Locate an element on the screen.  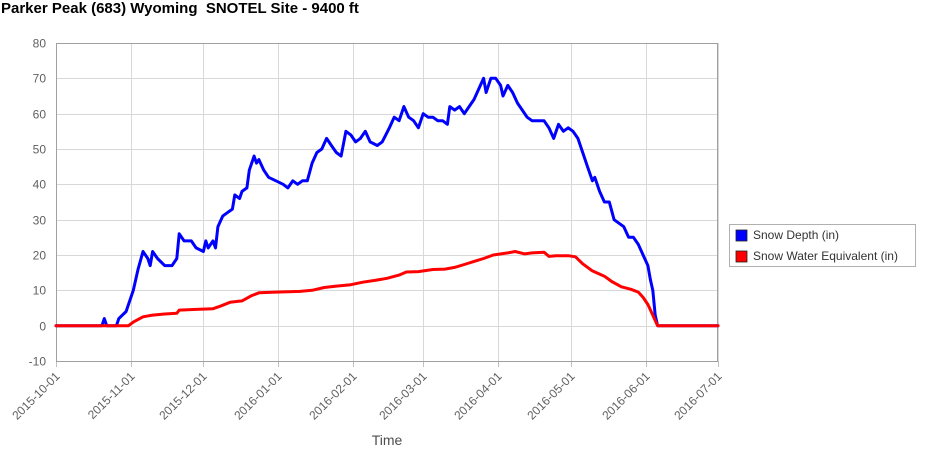
y-tick-label: 0 is located at coordinates (42, 327).